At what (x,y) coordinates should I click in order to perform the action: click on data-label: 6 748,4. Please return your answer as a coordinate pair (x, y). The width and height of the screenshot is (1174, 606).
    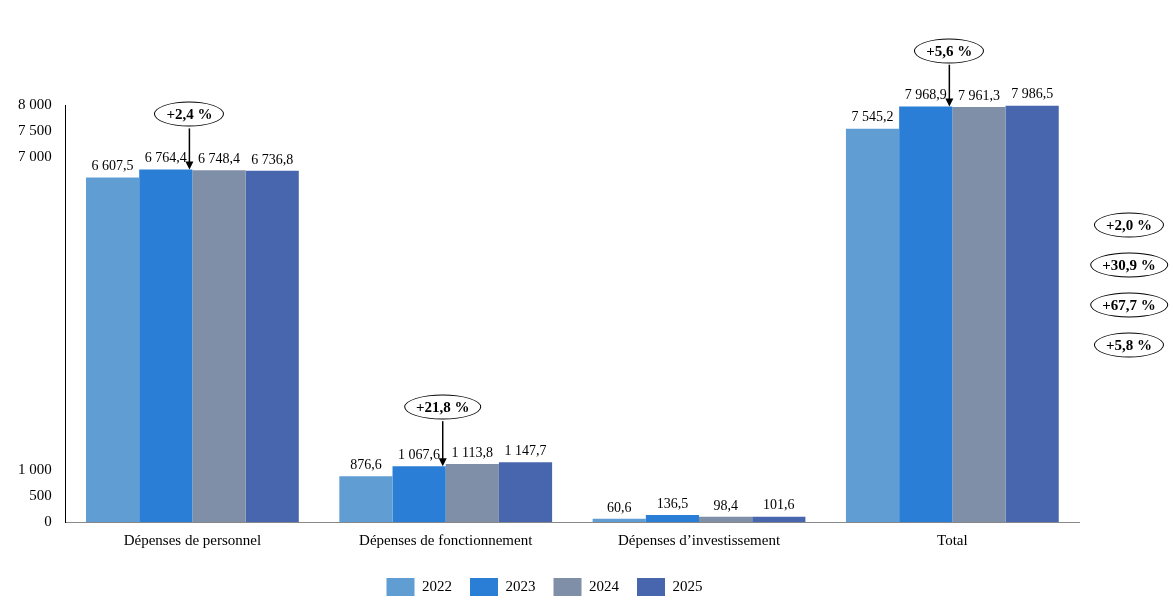
    Looking at the image, I should click on (219, 158).